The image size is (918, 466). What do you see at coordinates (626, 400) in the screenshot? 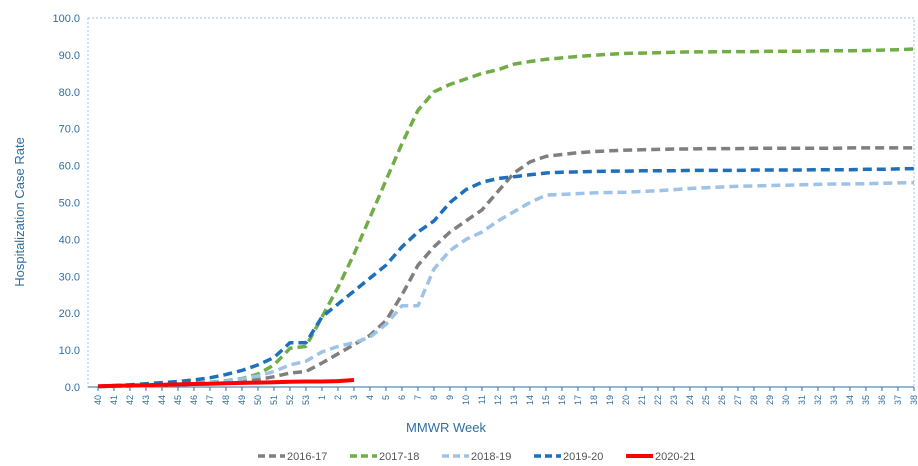
I see `x-tick-label: 20` at bounding box center [626, 400].